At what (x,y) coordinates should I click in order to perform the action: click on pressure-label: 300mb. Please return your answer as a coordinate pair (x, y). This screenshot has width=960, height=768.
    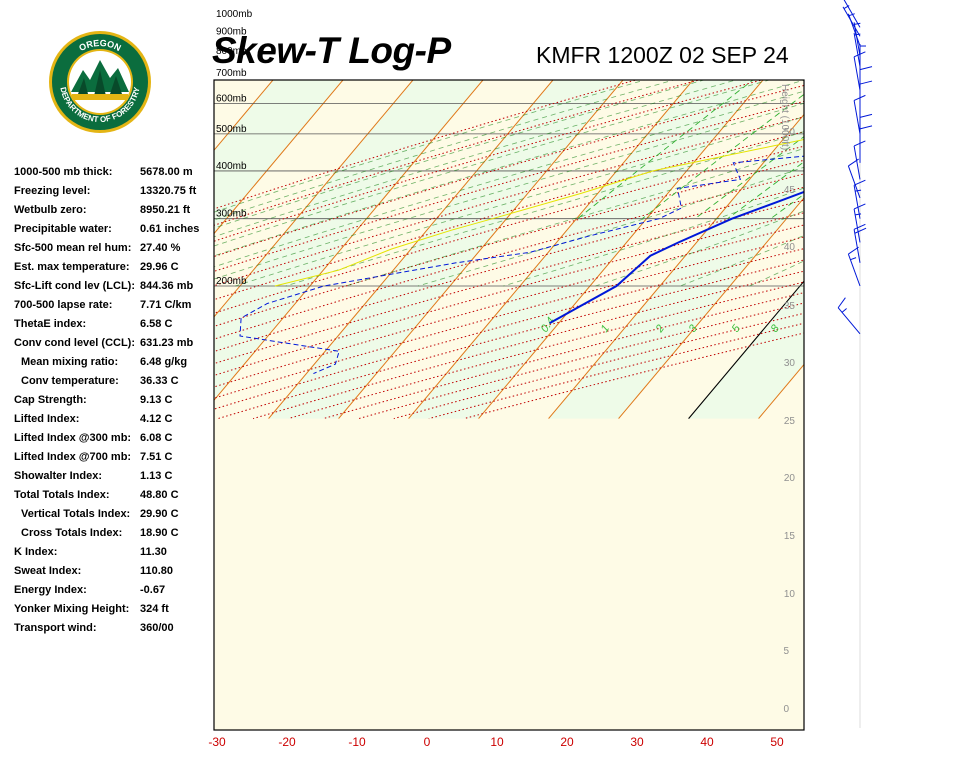
    Looking at the image, I should click on (231, 214).